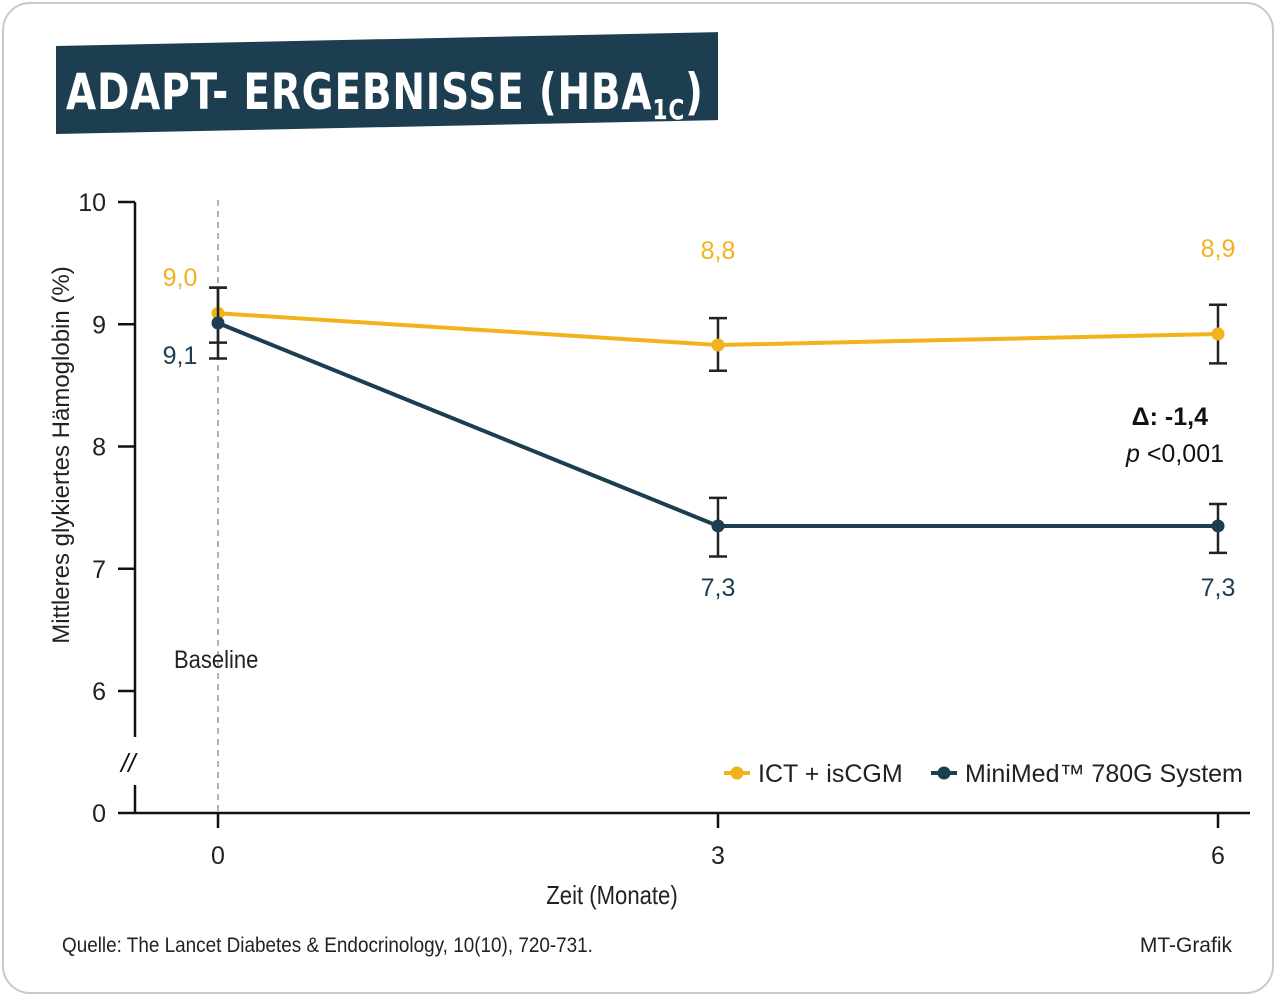 The height and width of the screenshot is (1000, 1280). What do you see at coordinates (180, 356) in the screenshot?
I see `data-label: 9,1` at bounding box center [180, 356].